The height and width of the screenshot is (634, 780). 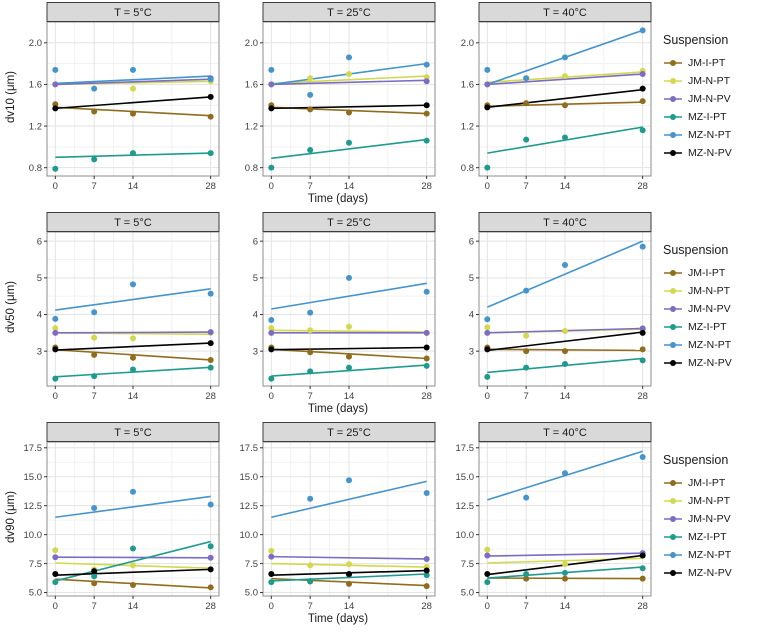 I want to click on y-tick-label: 7.5, so click(x=467, y=564).